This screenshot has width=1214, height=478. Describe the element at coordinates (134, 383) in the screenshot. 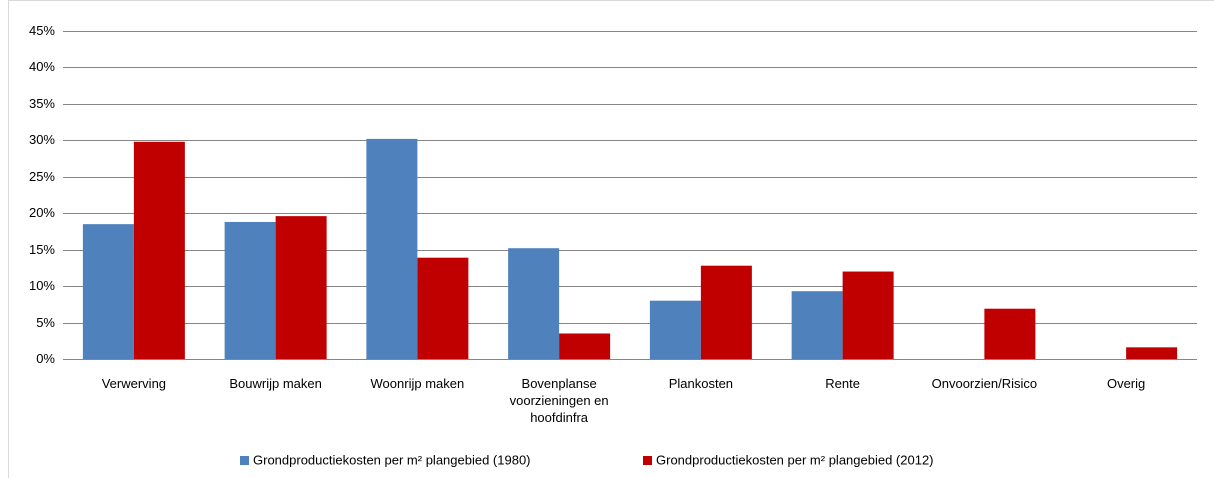

I see `x-tick-label: Verwerving` at that location.